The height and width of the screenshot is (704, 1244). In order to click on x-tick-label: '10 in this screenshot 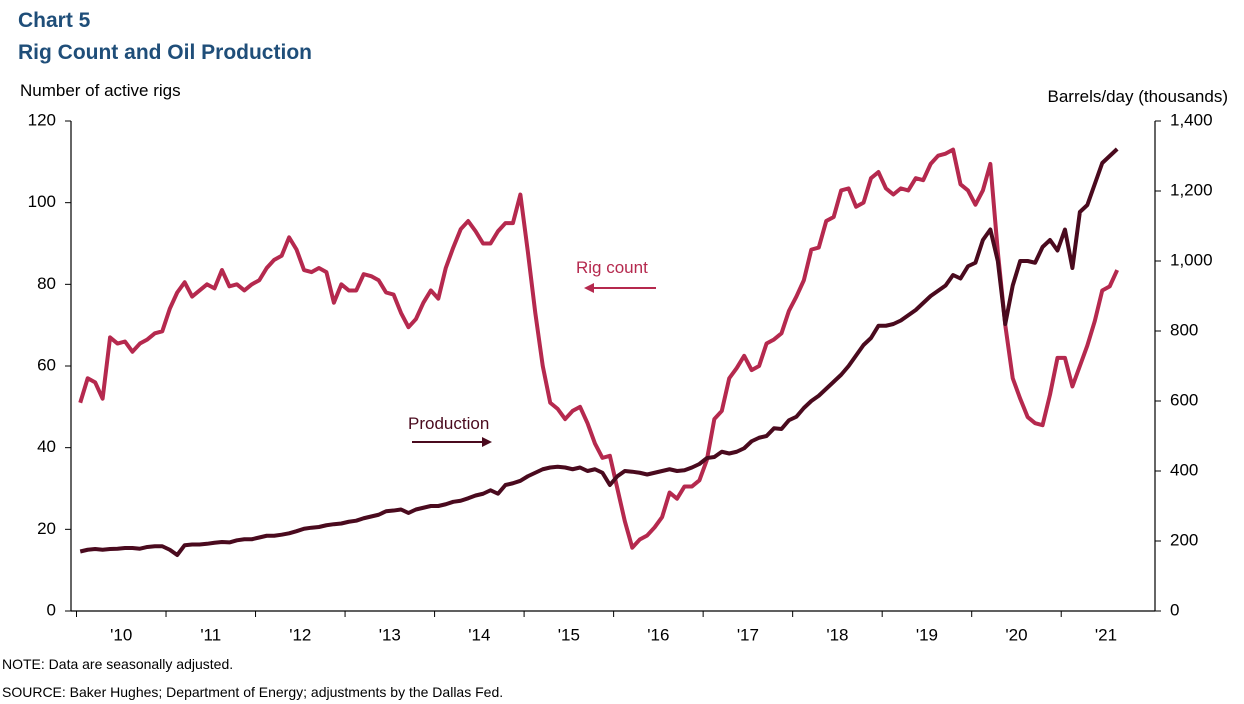, I will do `click(121, 634)`.